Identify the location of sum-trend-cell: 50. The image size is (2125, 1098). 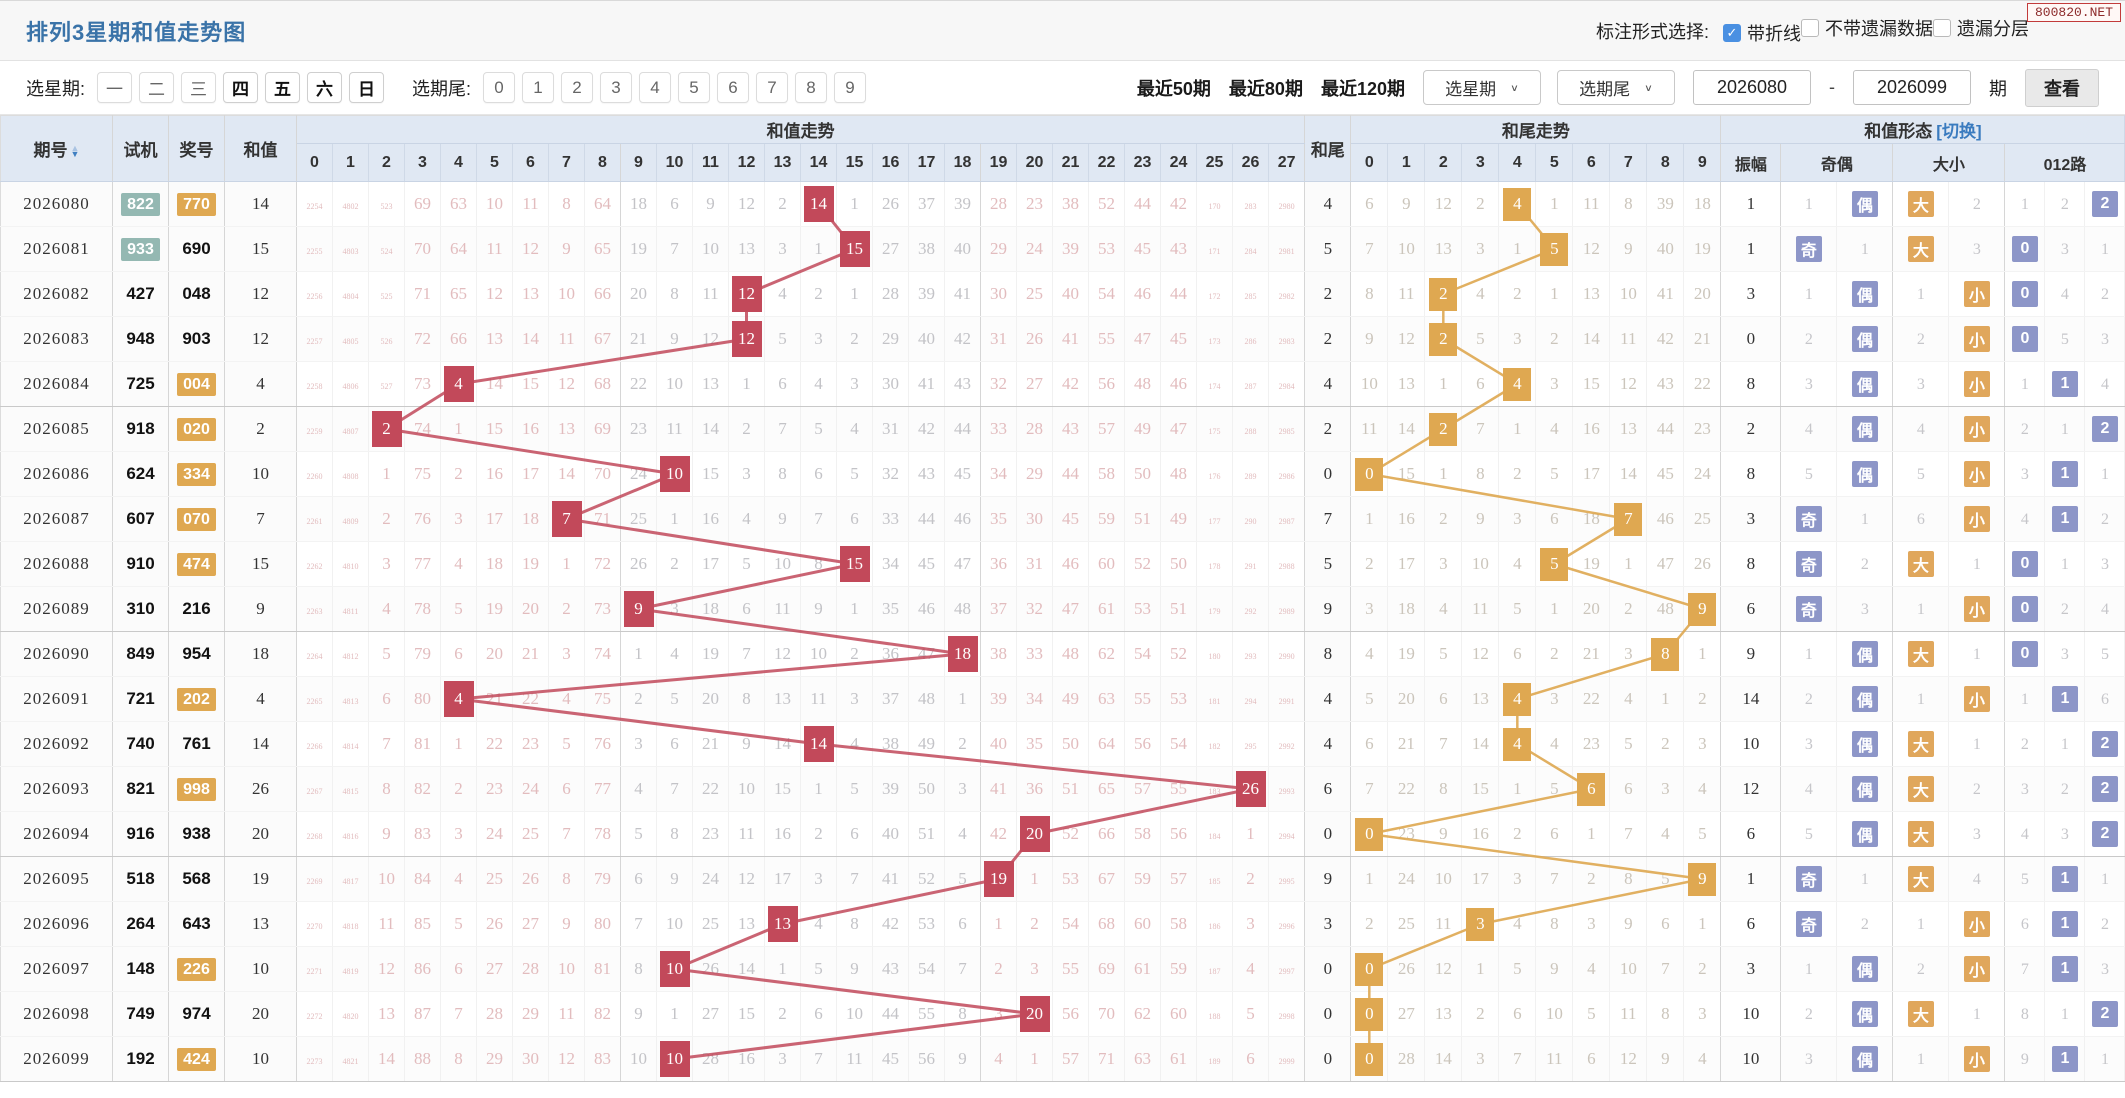
(1070, 744).